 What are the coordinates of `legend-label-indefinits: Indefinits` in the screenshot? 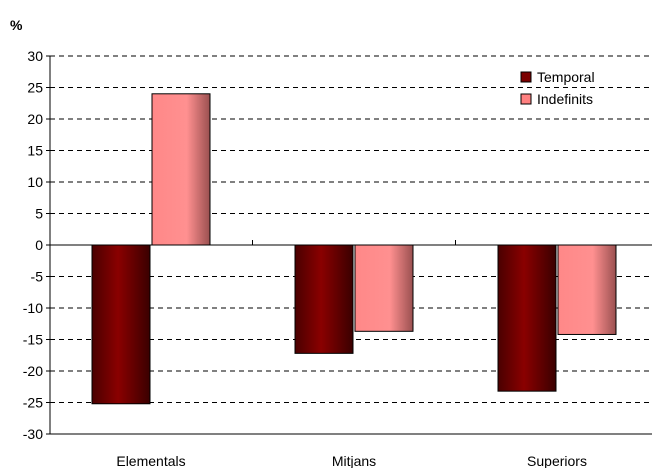 It's located at (565, 99).